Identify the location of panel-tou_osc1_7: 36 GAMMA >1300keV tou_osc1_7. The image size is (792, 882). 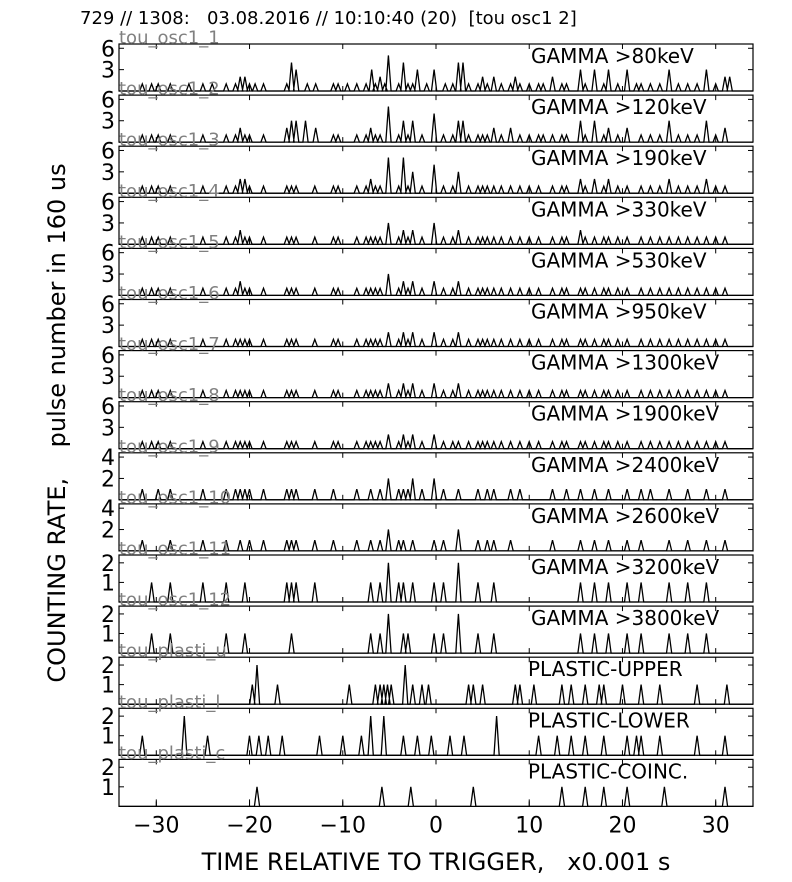
(427, 366).